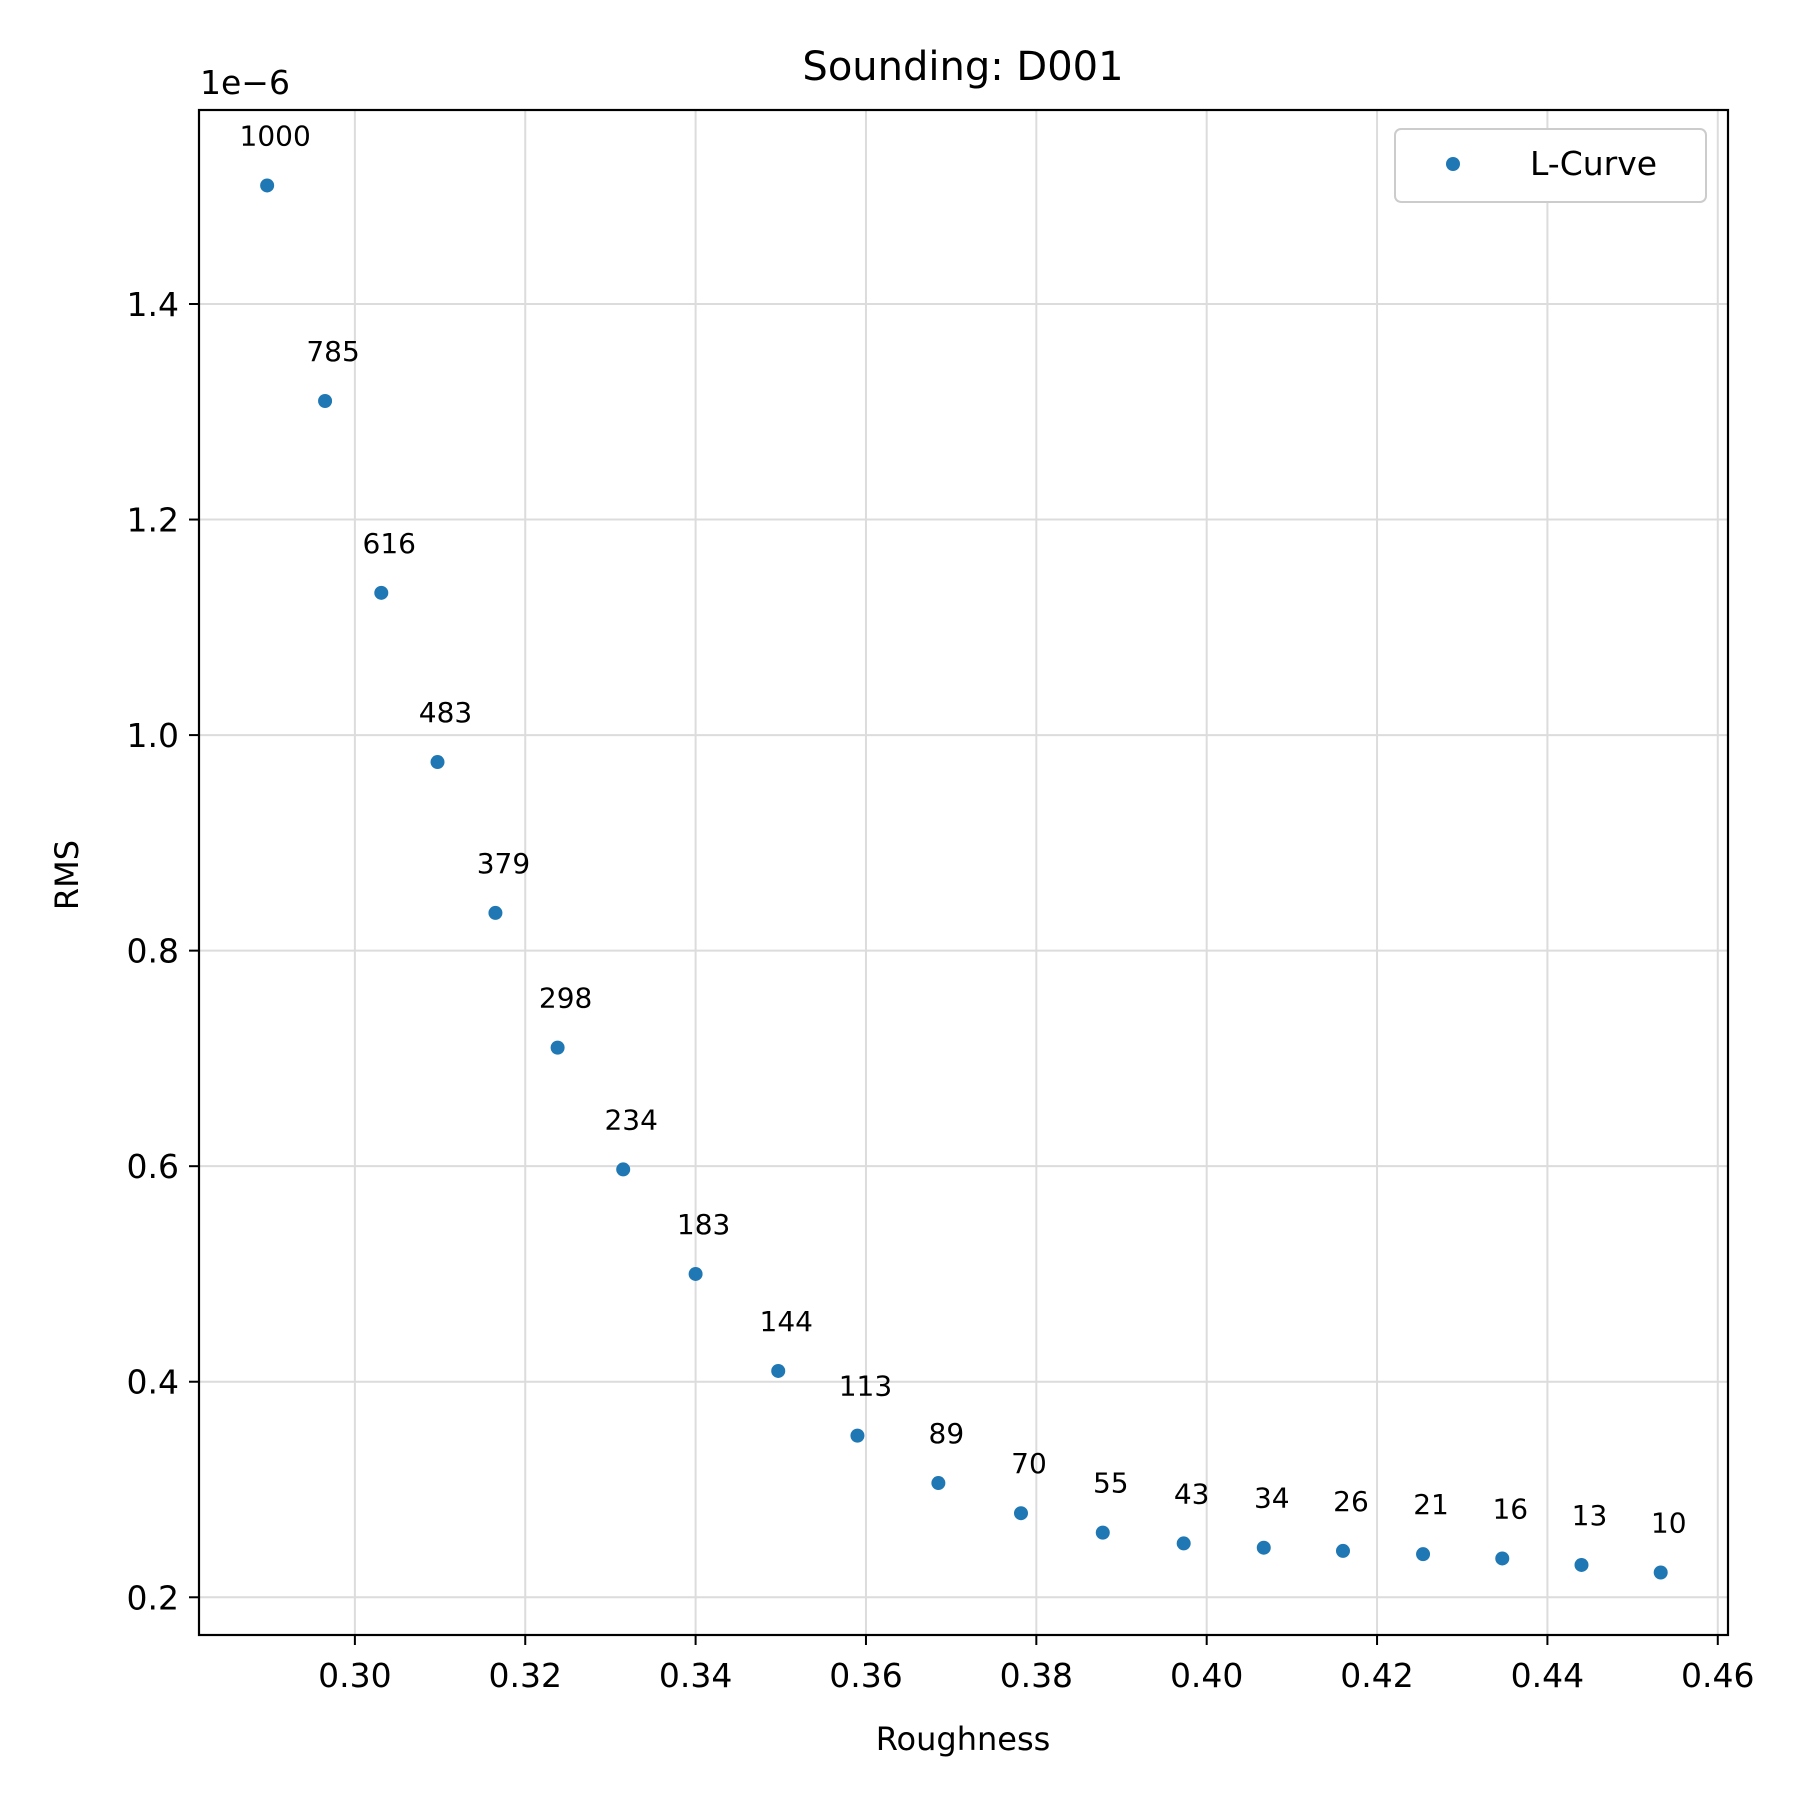  Describe the element at coordinates (947, 1433) in the screenshot. I see `data-point-label: 89` at that location.